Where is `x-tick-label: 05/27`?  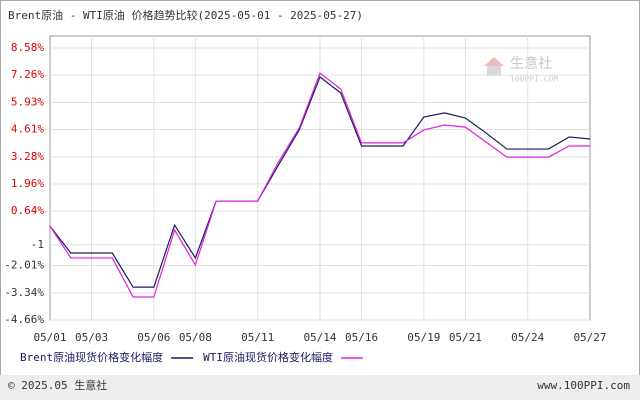 x-tick-label: 05/27 is located at coordinates (589, 337).